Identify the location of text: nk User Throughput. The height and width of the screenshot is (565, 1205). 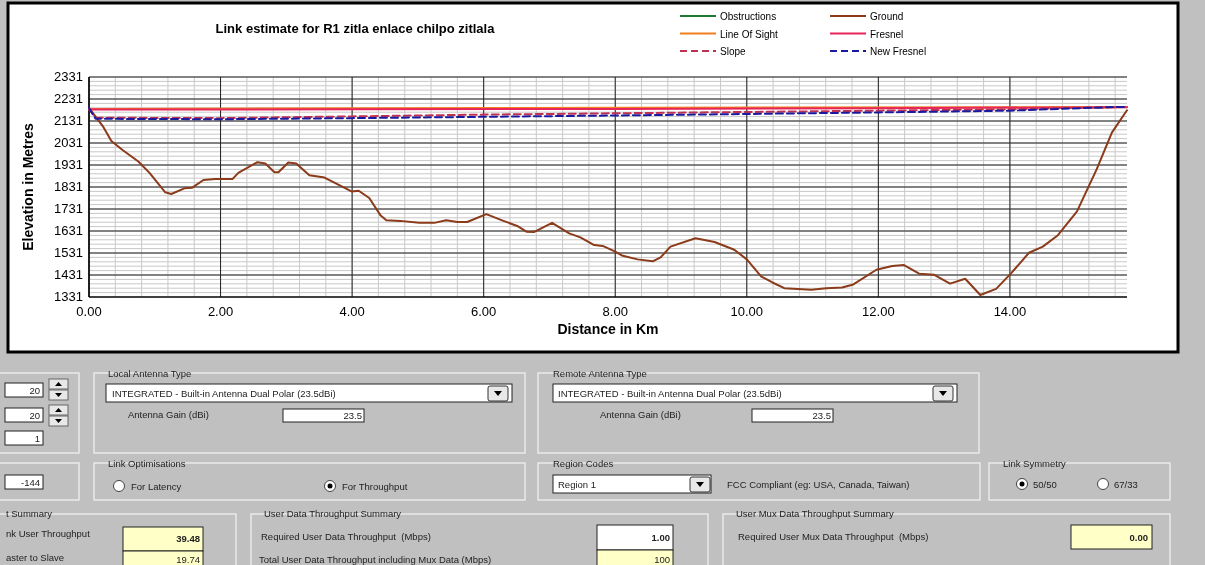
(48, 533).